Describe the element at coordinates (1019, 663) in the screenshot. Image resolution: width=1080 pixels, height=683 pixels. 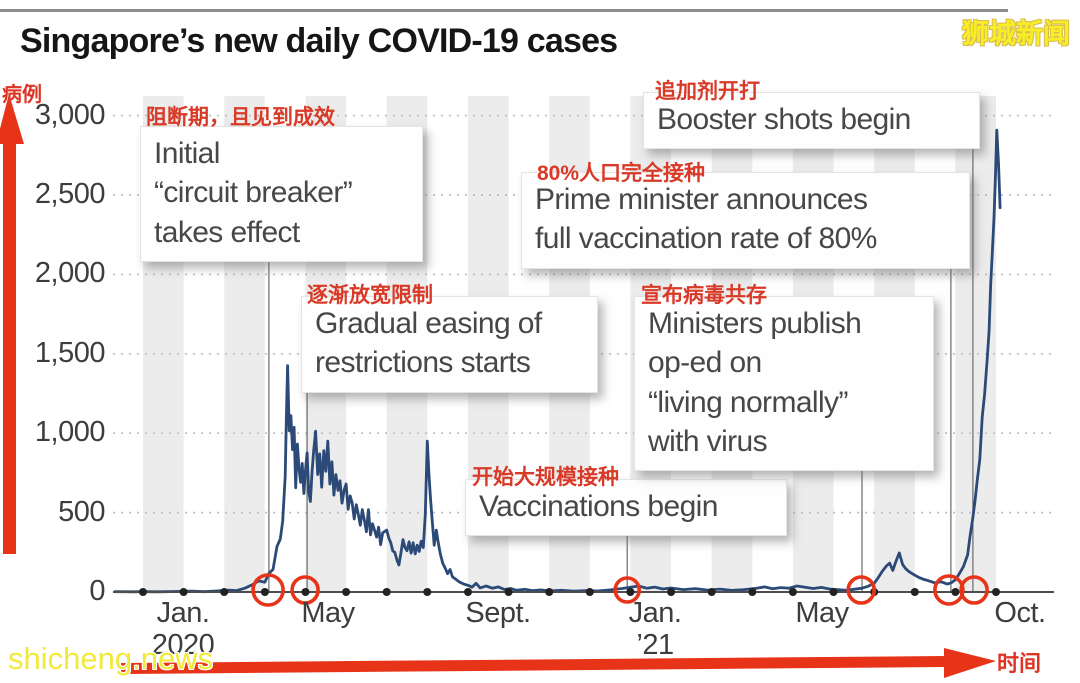
I see `x-axis-unit-label: 时间` at that location.